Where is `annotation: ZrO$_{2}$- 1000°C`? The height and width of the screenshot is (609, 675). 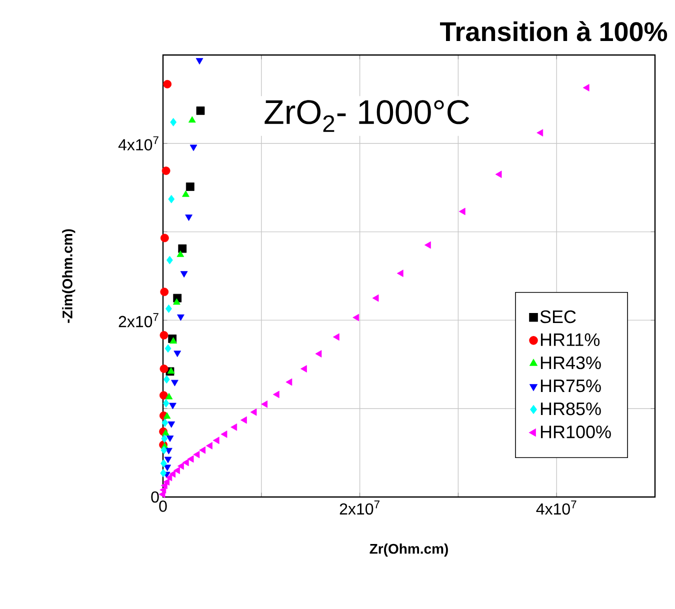 annotation: ZrO$_{2}$- 1000°C is located at coordinates (367, 116).